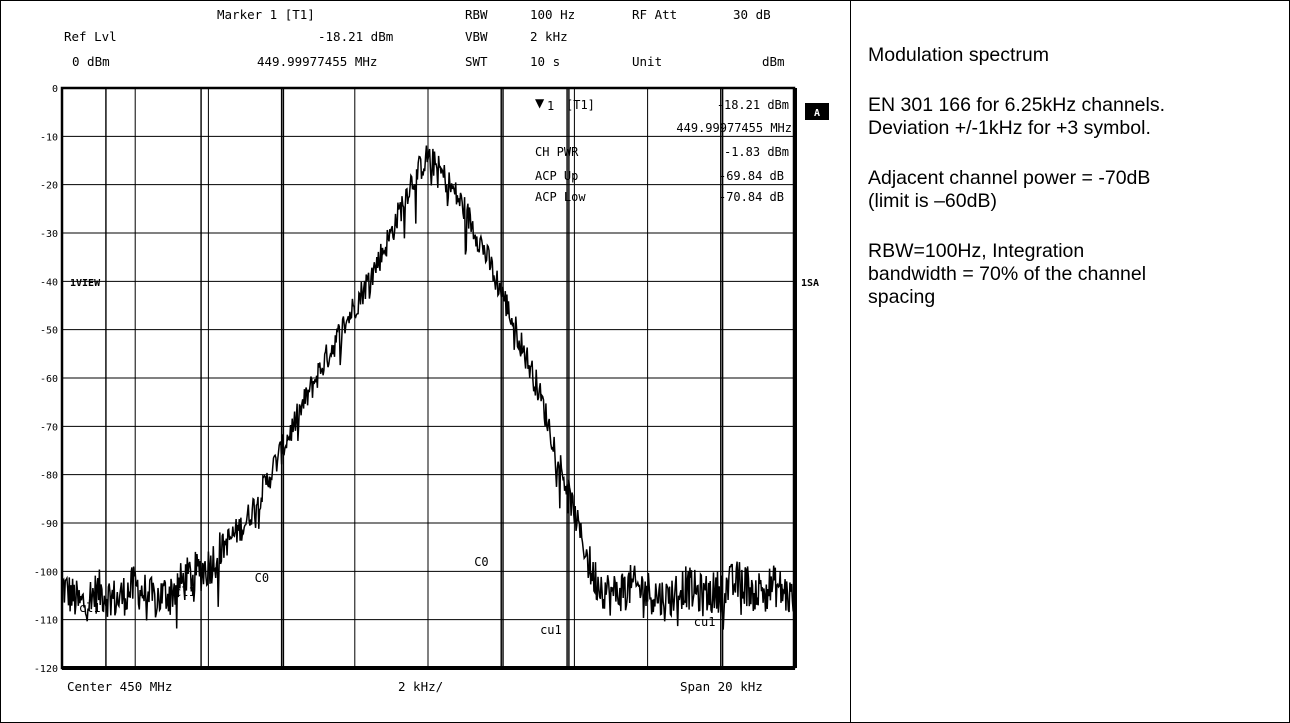 This screenshot has width=1290, height=723. What do you see at coordinates (756, 152) in the screenshot?
I see `readout-ch-pwr-value: -1.83 dBm` at bounding box center [756, 152].